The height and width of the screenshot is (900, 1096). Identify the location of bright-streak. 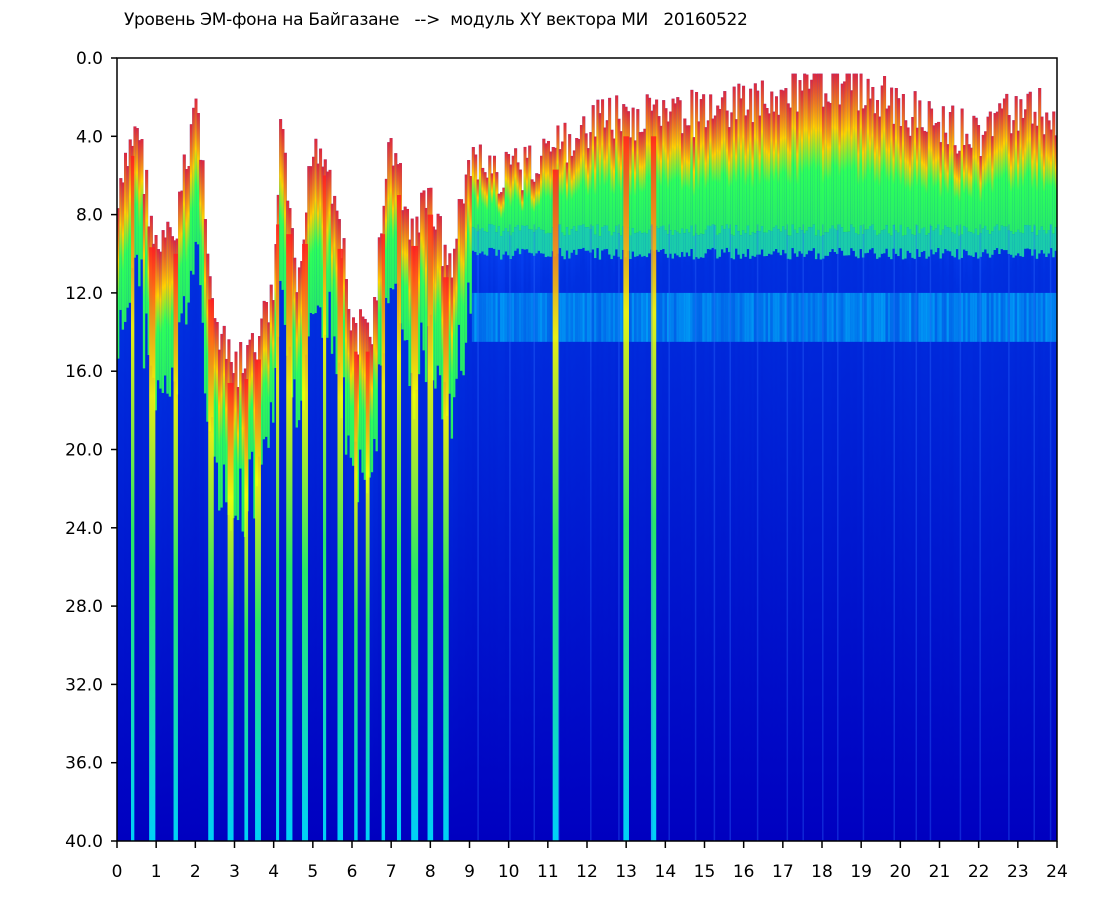
(653, 488).